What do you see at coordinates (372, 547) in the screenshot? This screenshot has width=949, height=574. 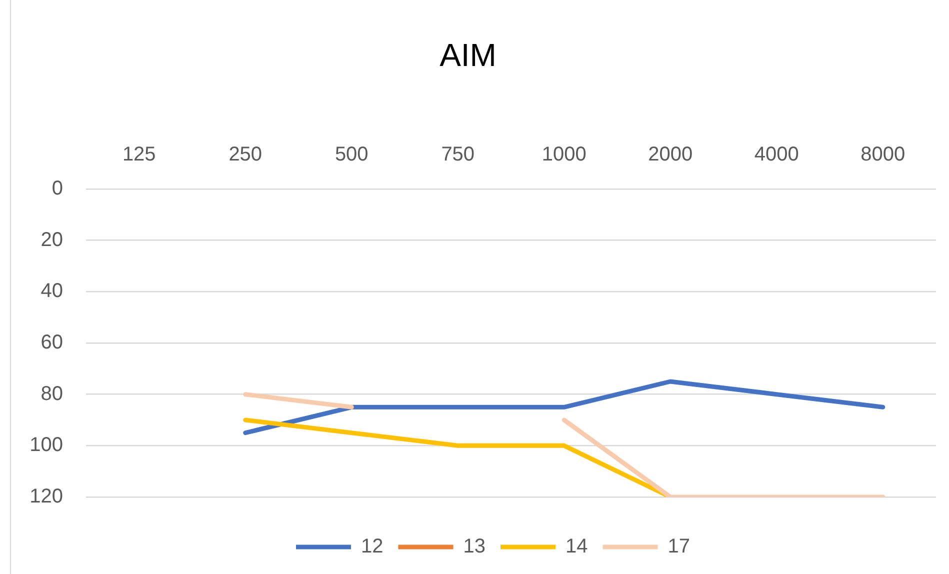 I see `legend-label: 12` at bounding box center [372, 547].